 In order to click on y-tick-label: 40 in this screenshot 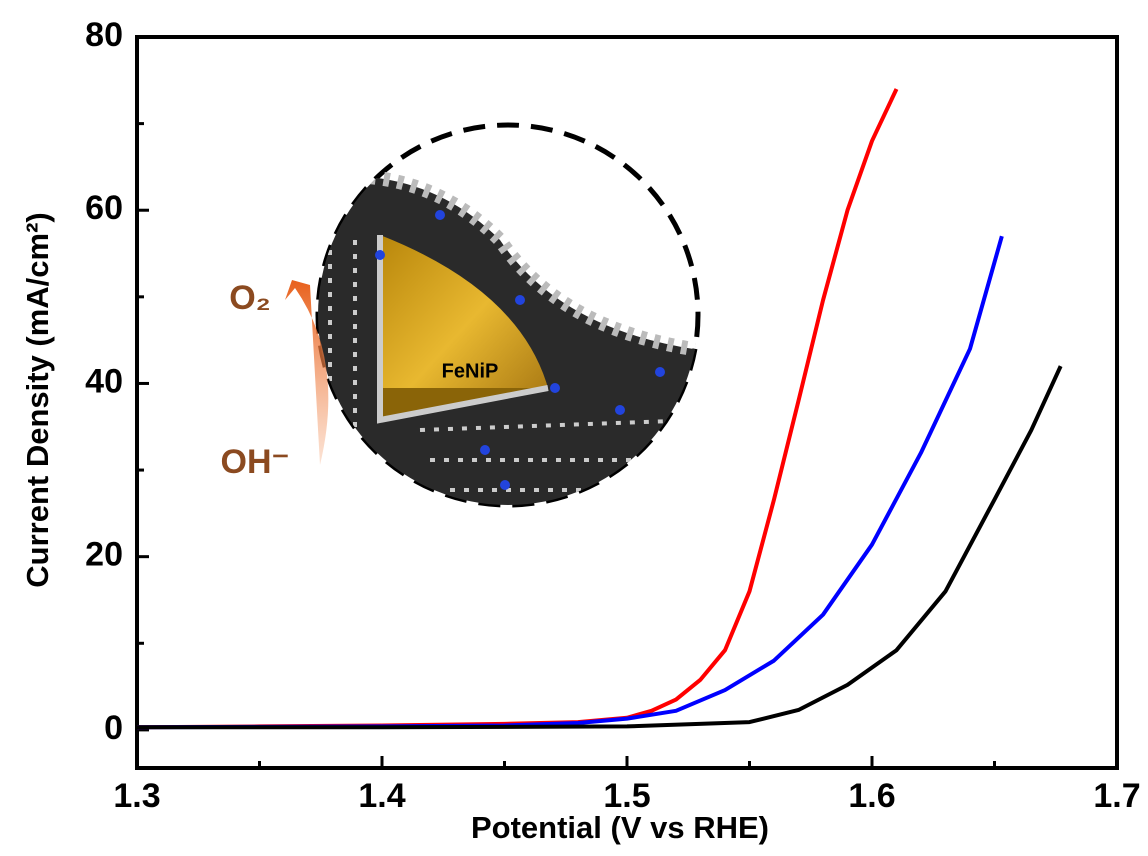, I will do `click(104, 381)`.